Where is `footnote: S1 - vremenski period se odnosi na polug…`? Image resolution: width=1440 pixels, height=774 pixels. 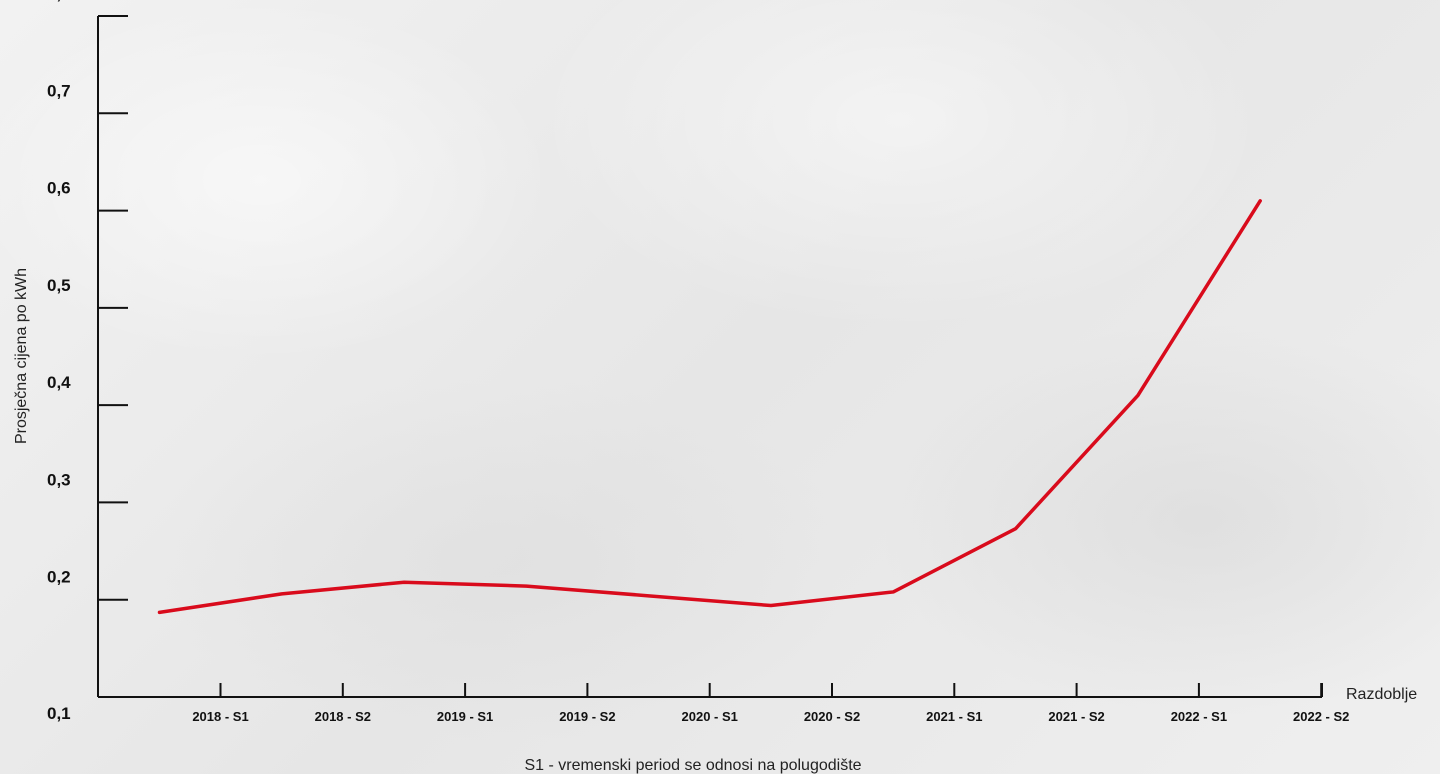
footnote: S1 - vremenski period se odnosi na polug… is located at coordinates (692, 765).